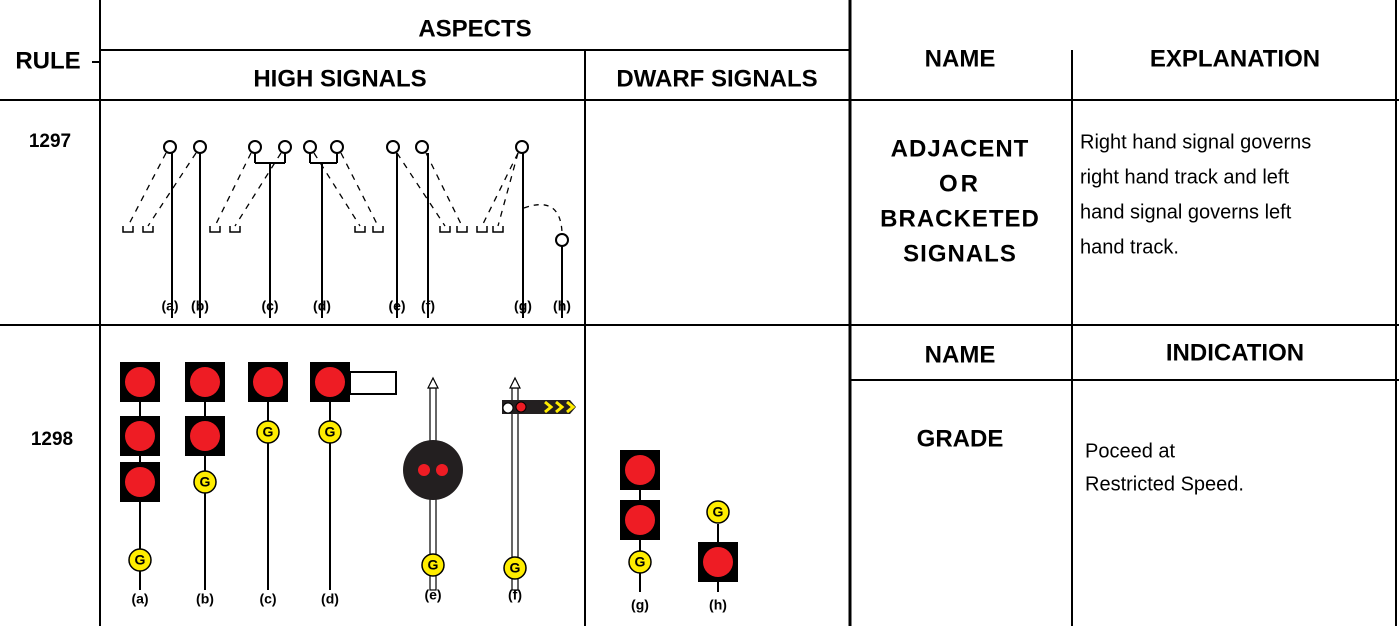 This screenshot has height=626, width=1399. I want to click on high-signals-header: HIGH SIGNALS, so click(339, 78).